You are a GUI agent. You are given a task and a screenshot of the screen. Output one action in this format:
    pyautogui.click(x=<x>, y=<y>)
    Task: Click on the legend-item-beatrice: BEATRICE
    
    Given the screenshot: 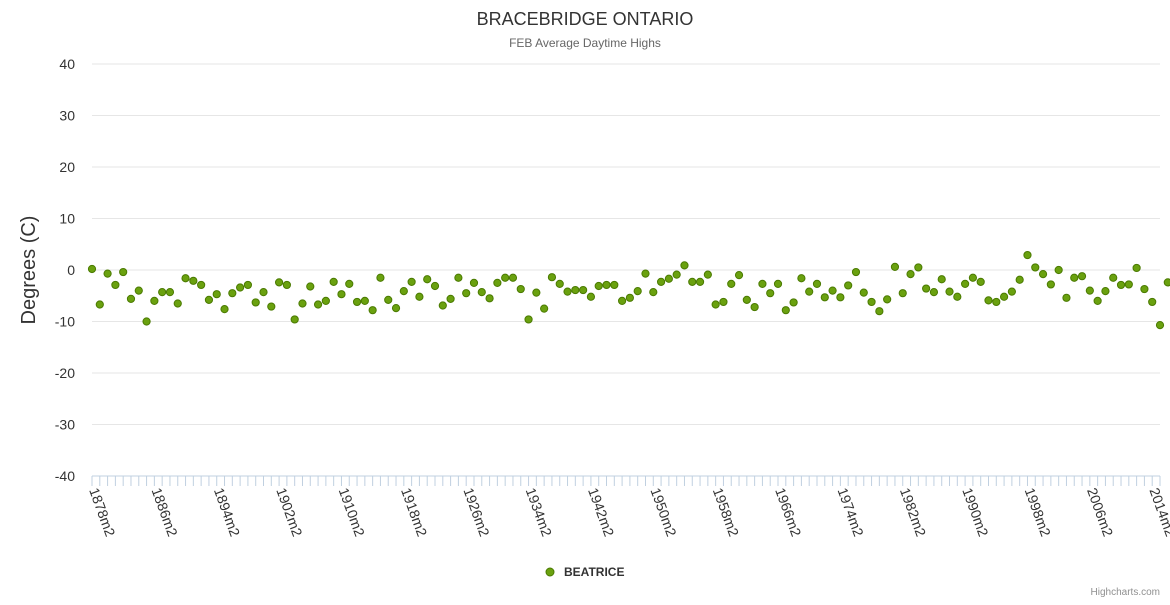 What is the action you would take?
    pyautogui.click(x=594, y=572)
    